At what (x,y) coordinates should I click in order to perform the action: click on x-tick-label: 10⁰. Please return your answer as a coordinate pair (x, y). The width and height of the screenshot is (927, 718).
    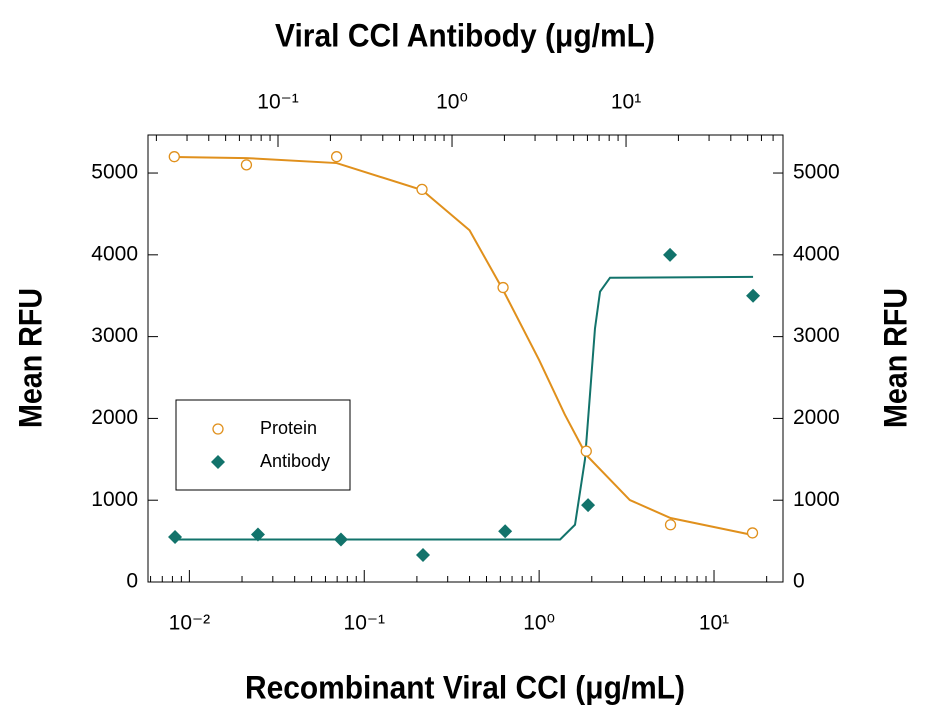
    Looking at the image, I should click on (539, 623).